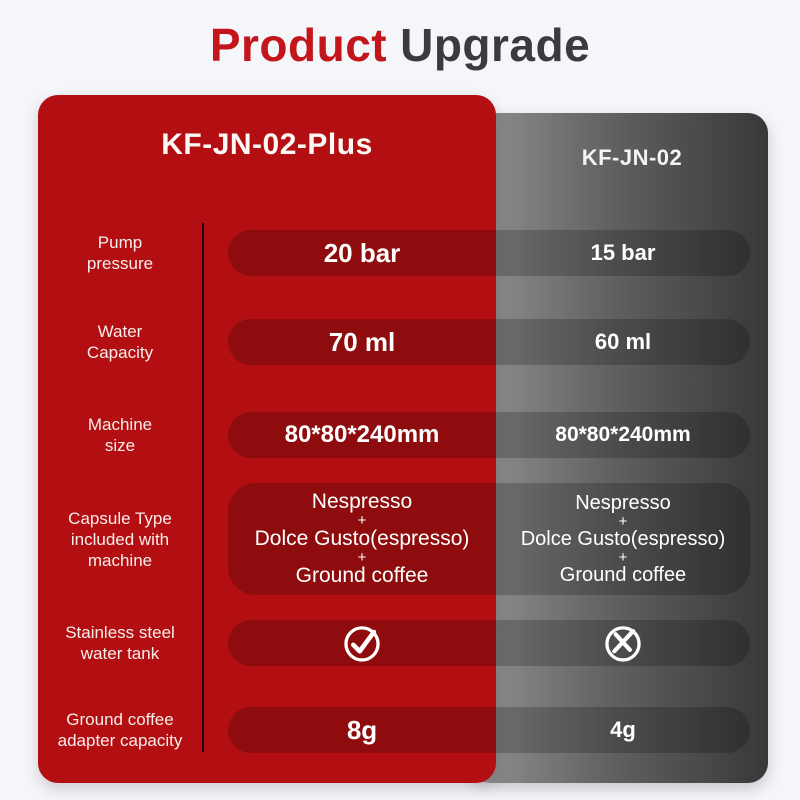  Describe the element at coordinates (120, 342) in the screenshot. I see `row-label-water-capacity: Water Capacity` at that location.